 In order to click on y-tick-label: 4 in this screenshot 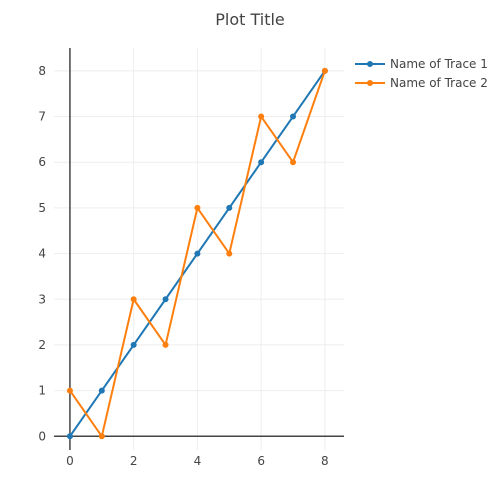, I will do `click(42, 254)`.